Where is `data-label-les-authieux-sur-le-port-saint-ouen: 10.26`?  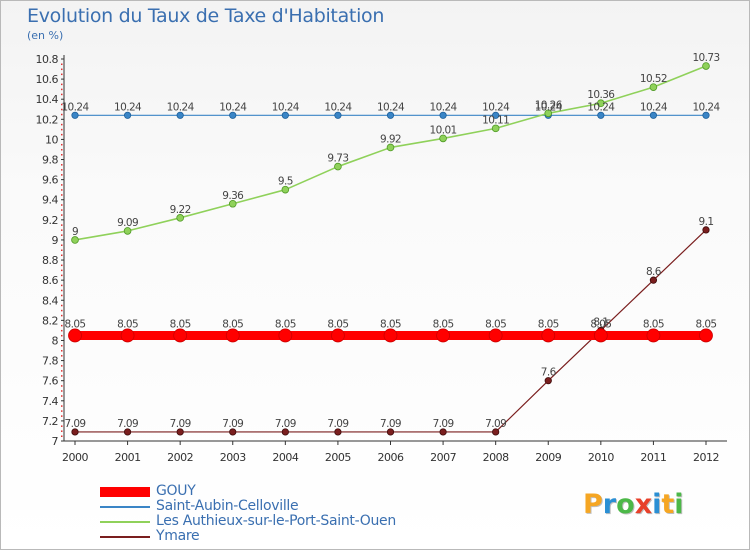
data-label-les-authieux-sur-le-port-saint-ouen: 10.26 is located at coordinates (549, 105).